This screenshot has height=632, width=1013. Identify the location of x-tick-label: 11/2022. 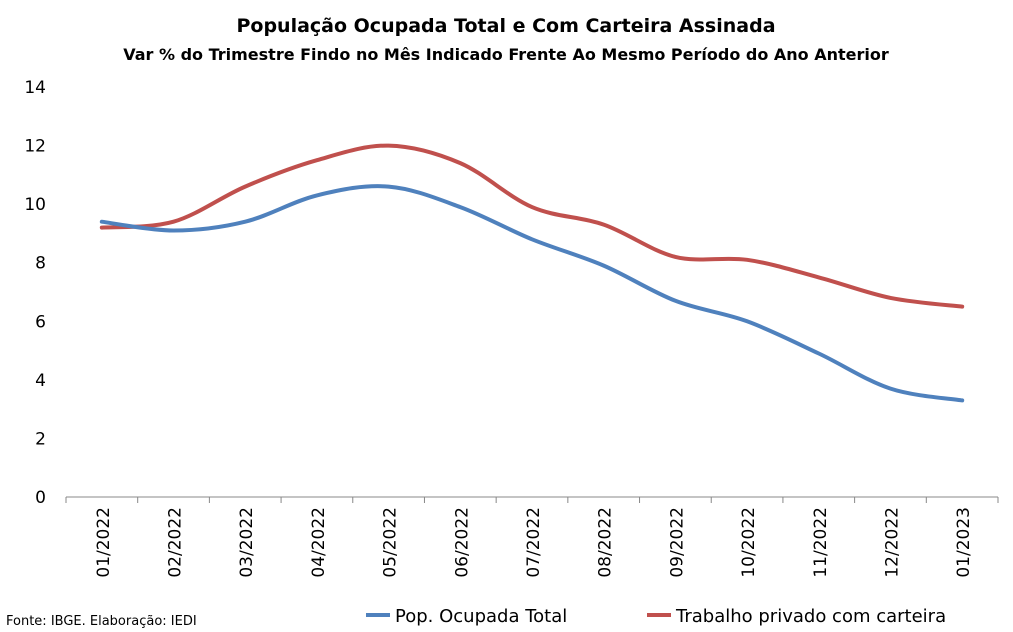
(821, 542).